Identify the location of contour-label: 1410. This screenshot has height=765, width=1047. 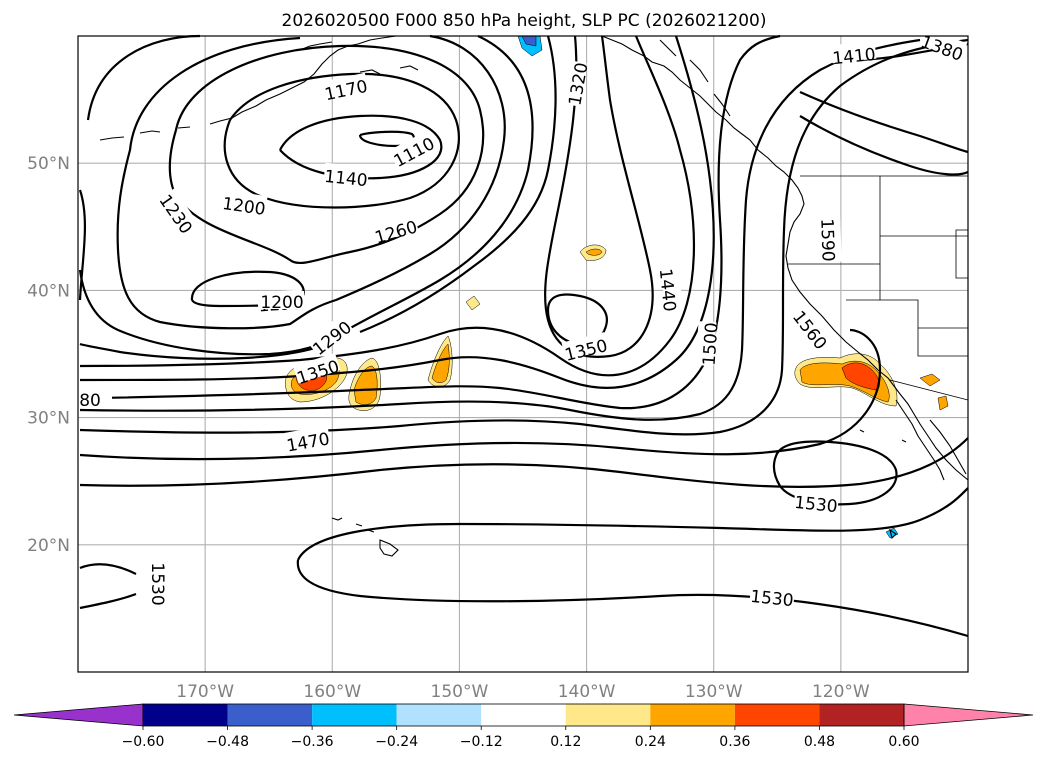
(853, 54).